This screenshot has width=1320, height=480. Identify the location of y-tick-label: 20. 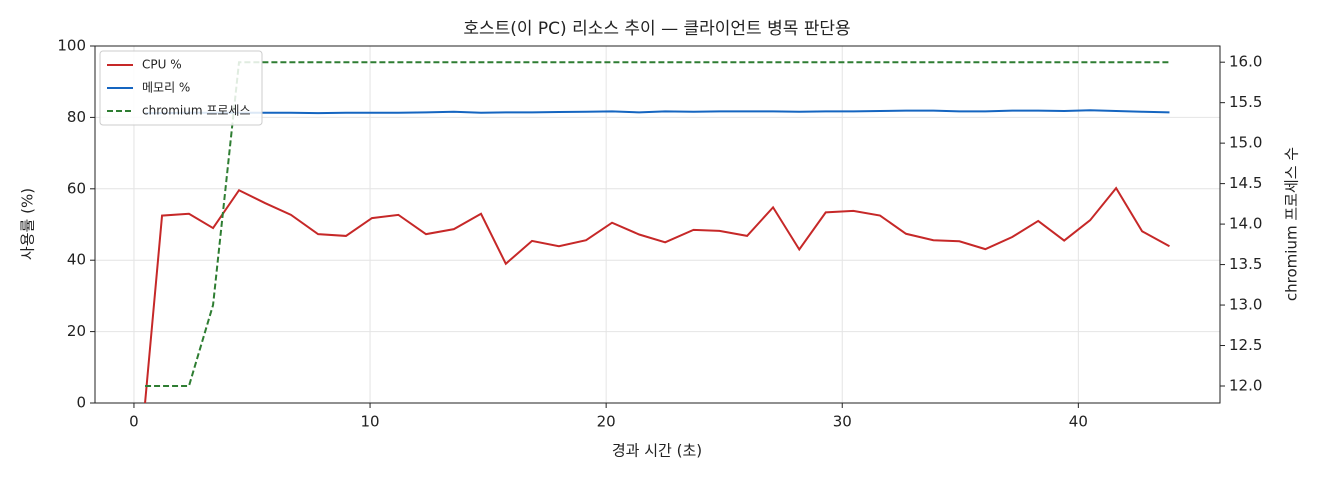
(76, 331).